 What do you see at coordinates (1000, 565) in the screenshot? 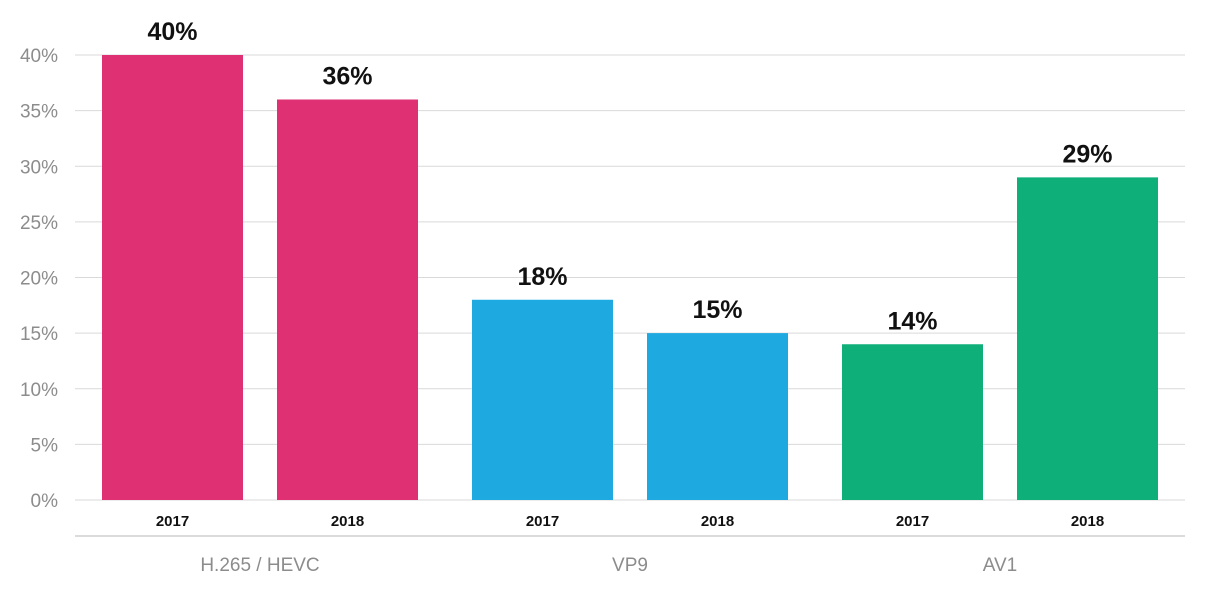
I see `group-label: AV1` at bounding box center [1000, 565].